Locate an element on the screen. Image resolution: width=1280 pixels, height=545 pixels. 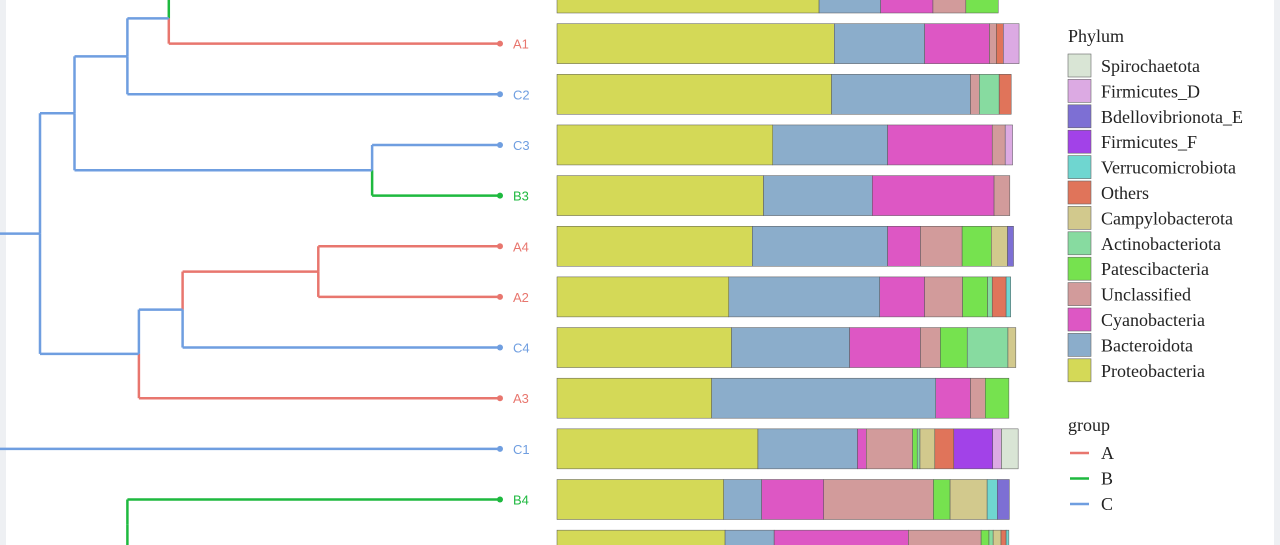
bar-segment-b-cyanobacteria is located at coordinates (907, 7).